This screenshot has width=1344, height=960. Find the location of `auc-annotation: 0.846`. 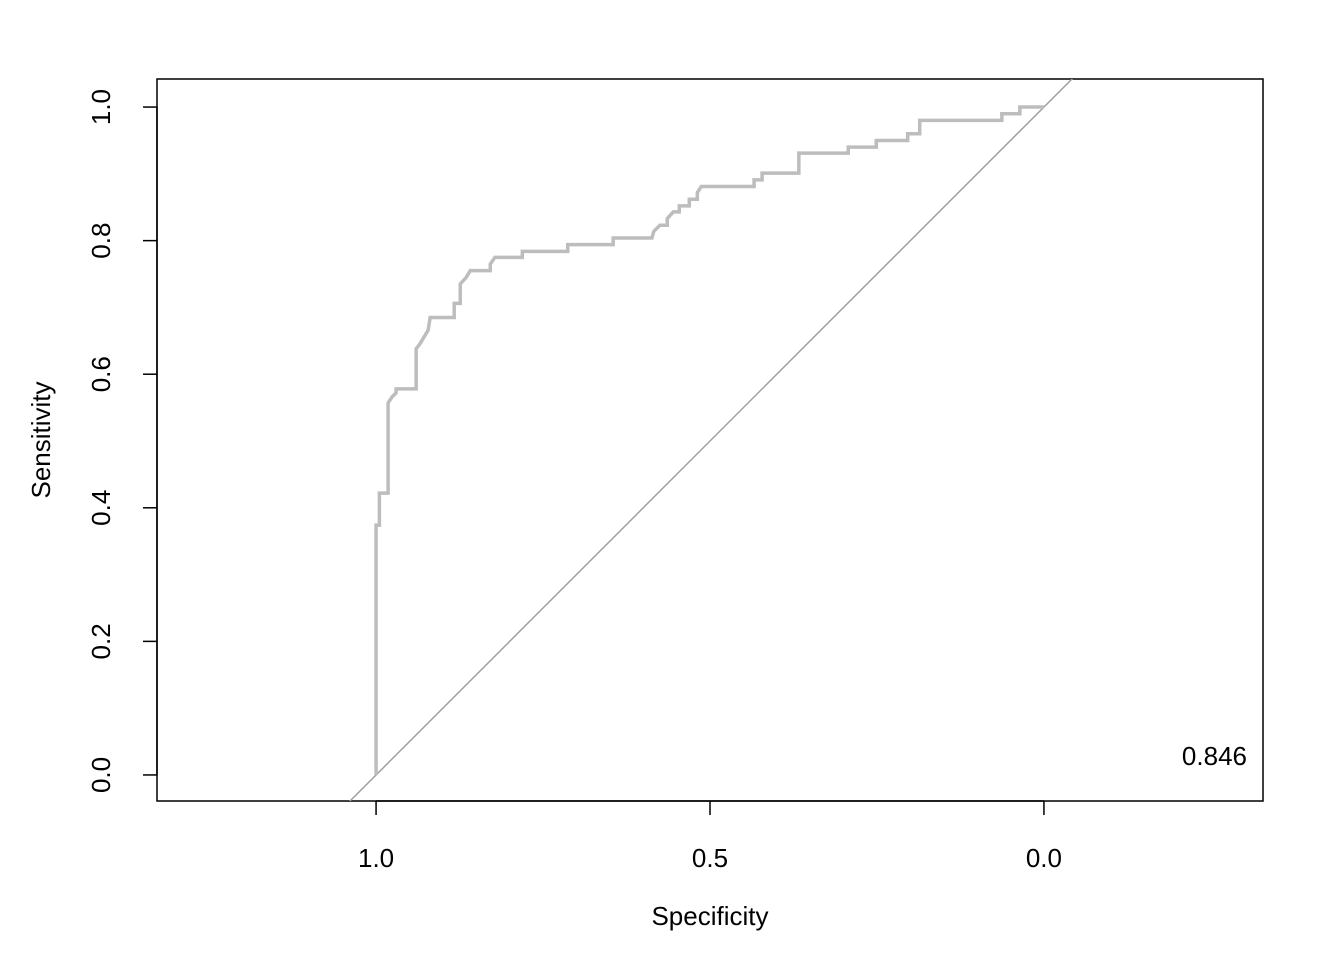

auc-annotation: 0.846 is located at coordinates (1214, 756).